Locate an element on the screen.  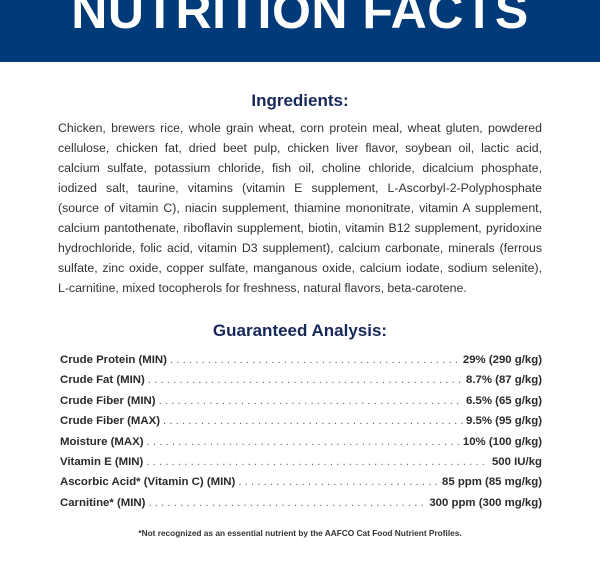
nutrient-value: 500 IU/kg is located at coordinates (516, 462).